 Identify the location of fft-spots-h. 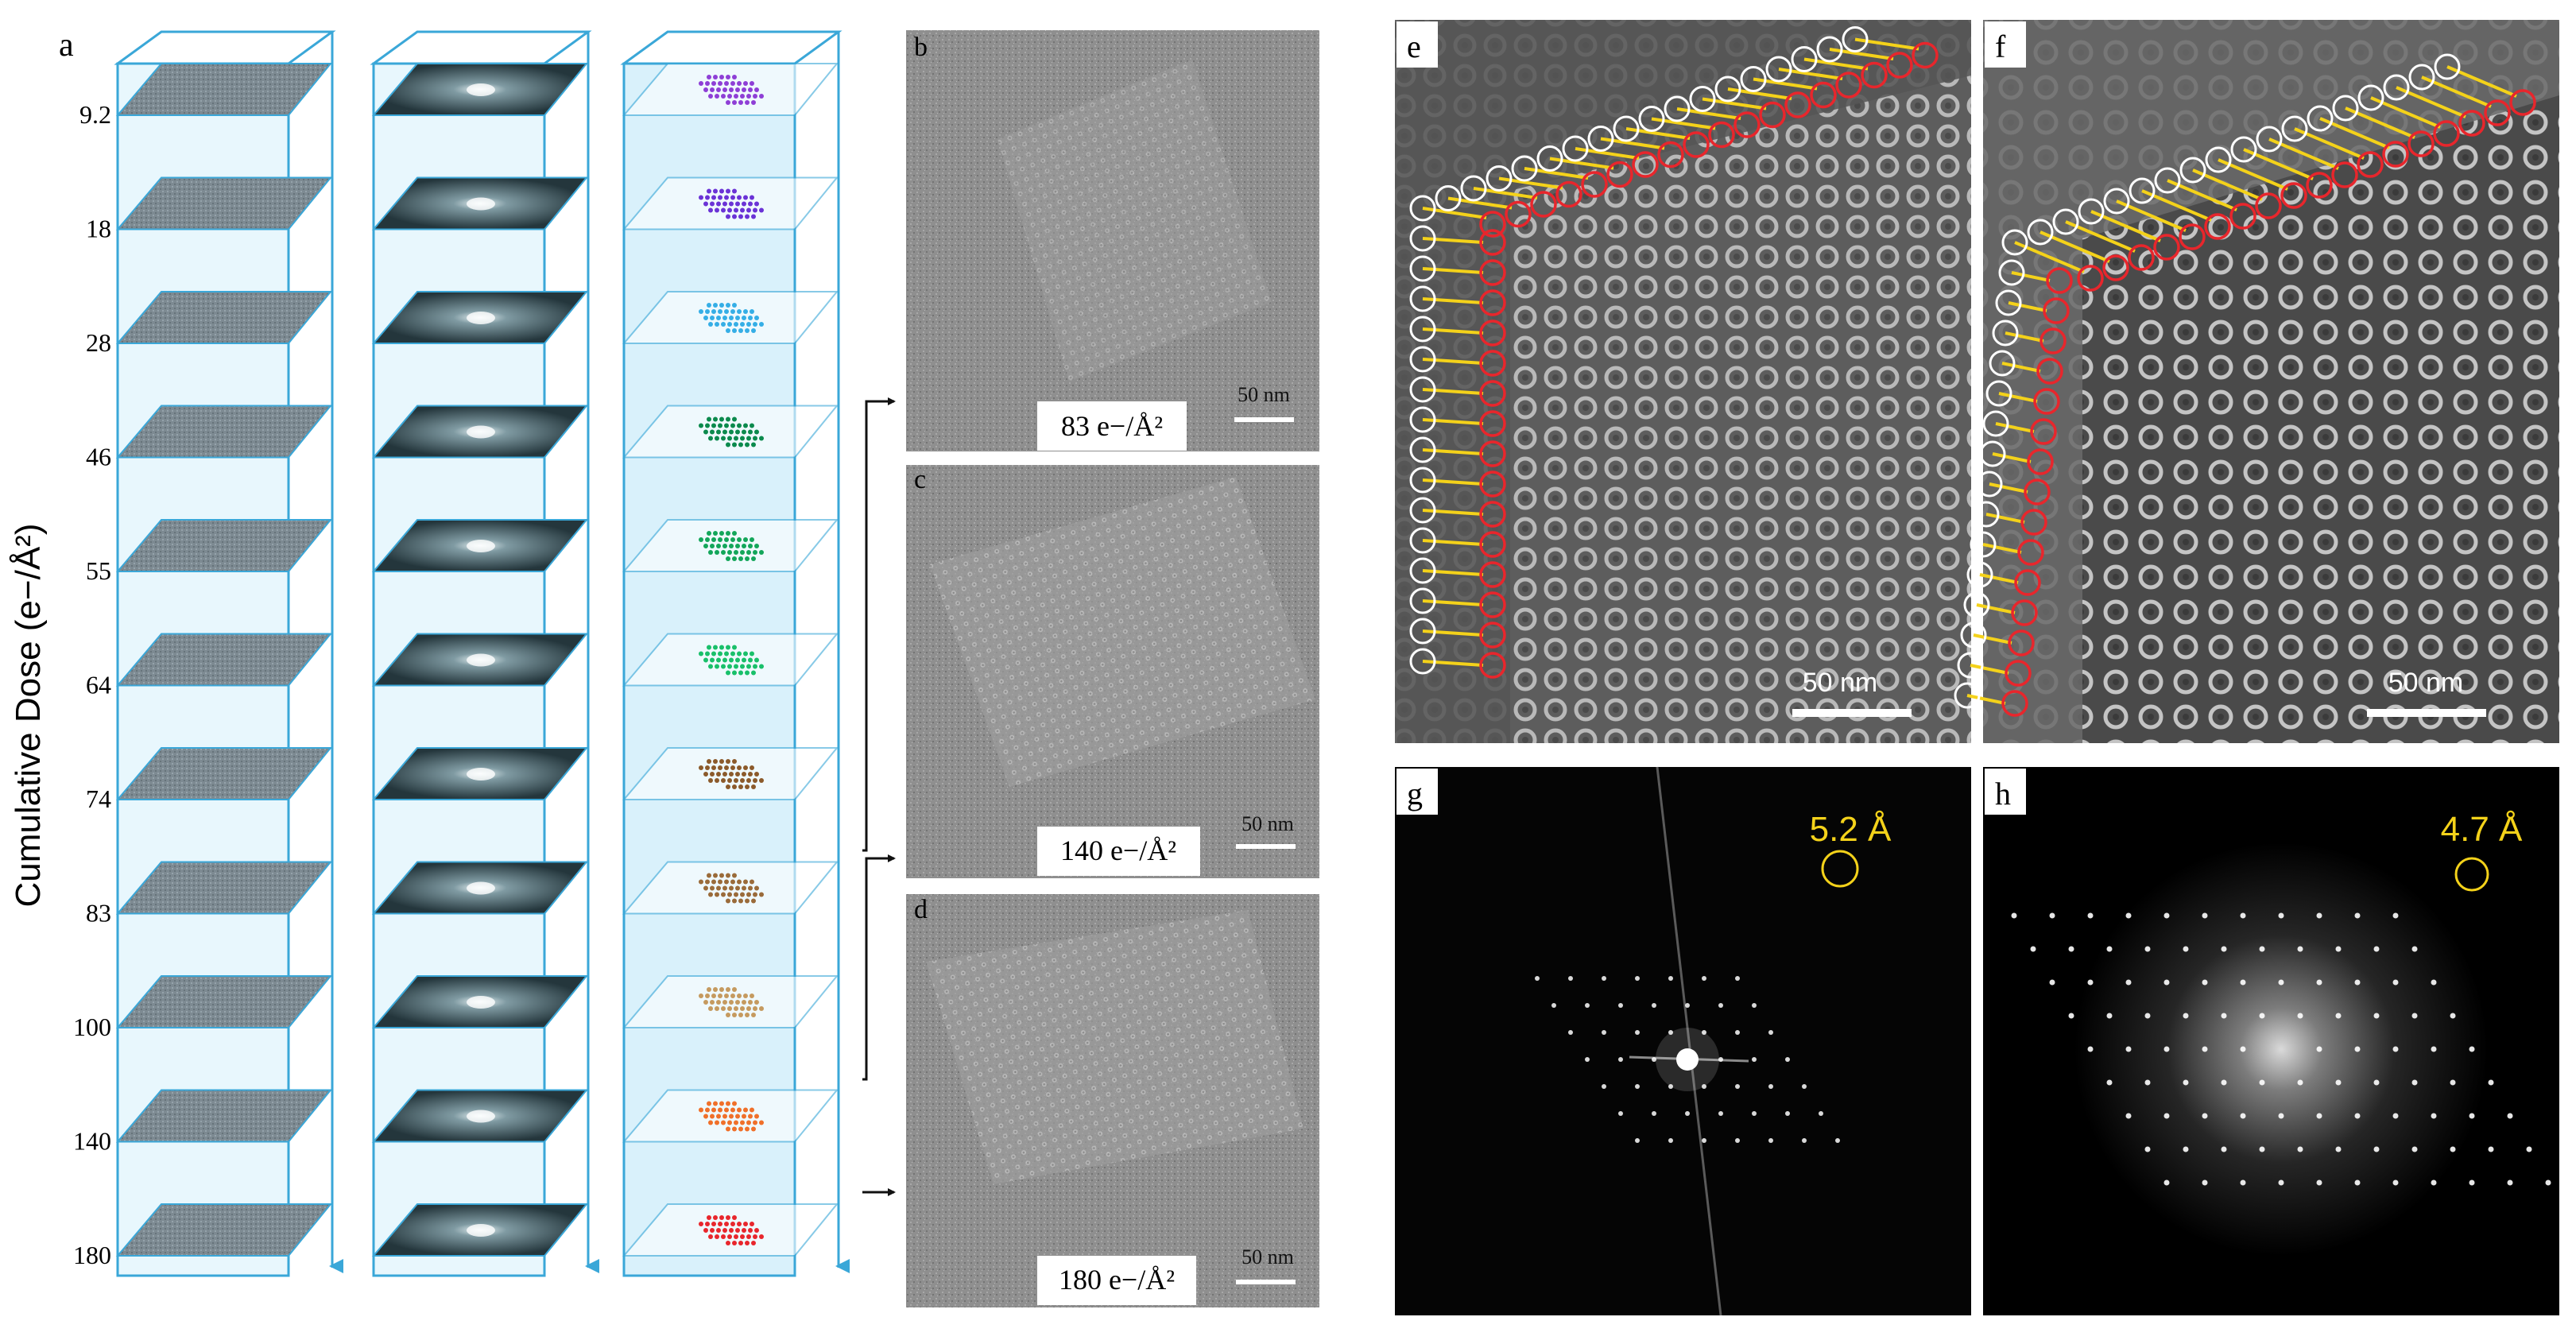
(2281, 1049).